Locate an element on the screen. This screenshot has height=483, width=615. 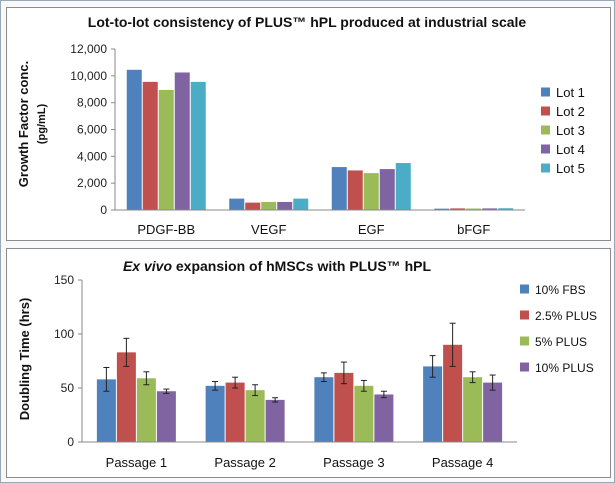
x-category-label: VEGF is located at coordinates (268, 229).